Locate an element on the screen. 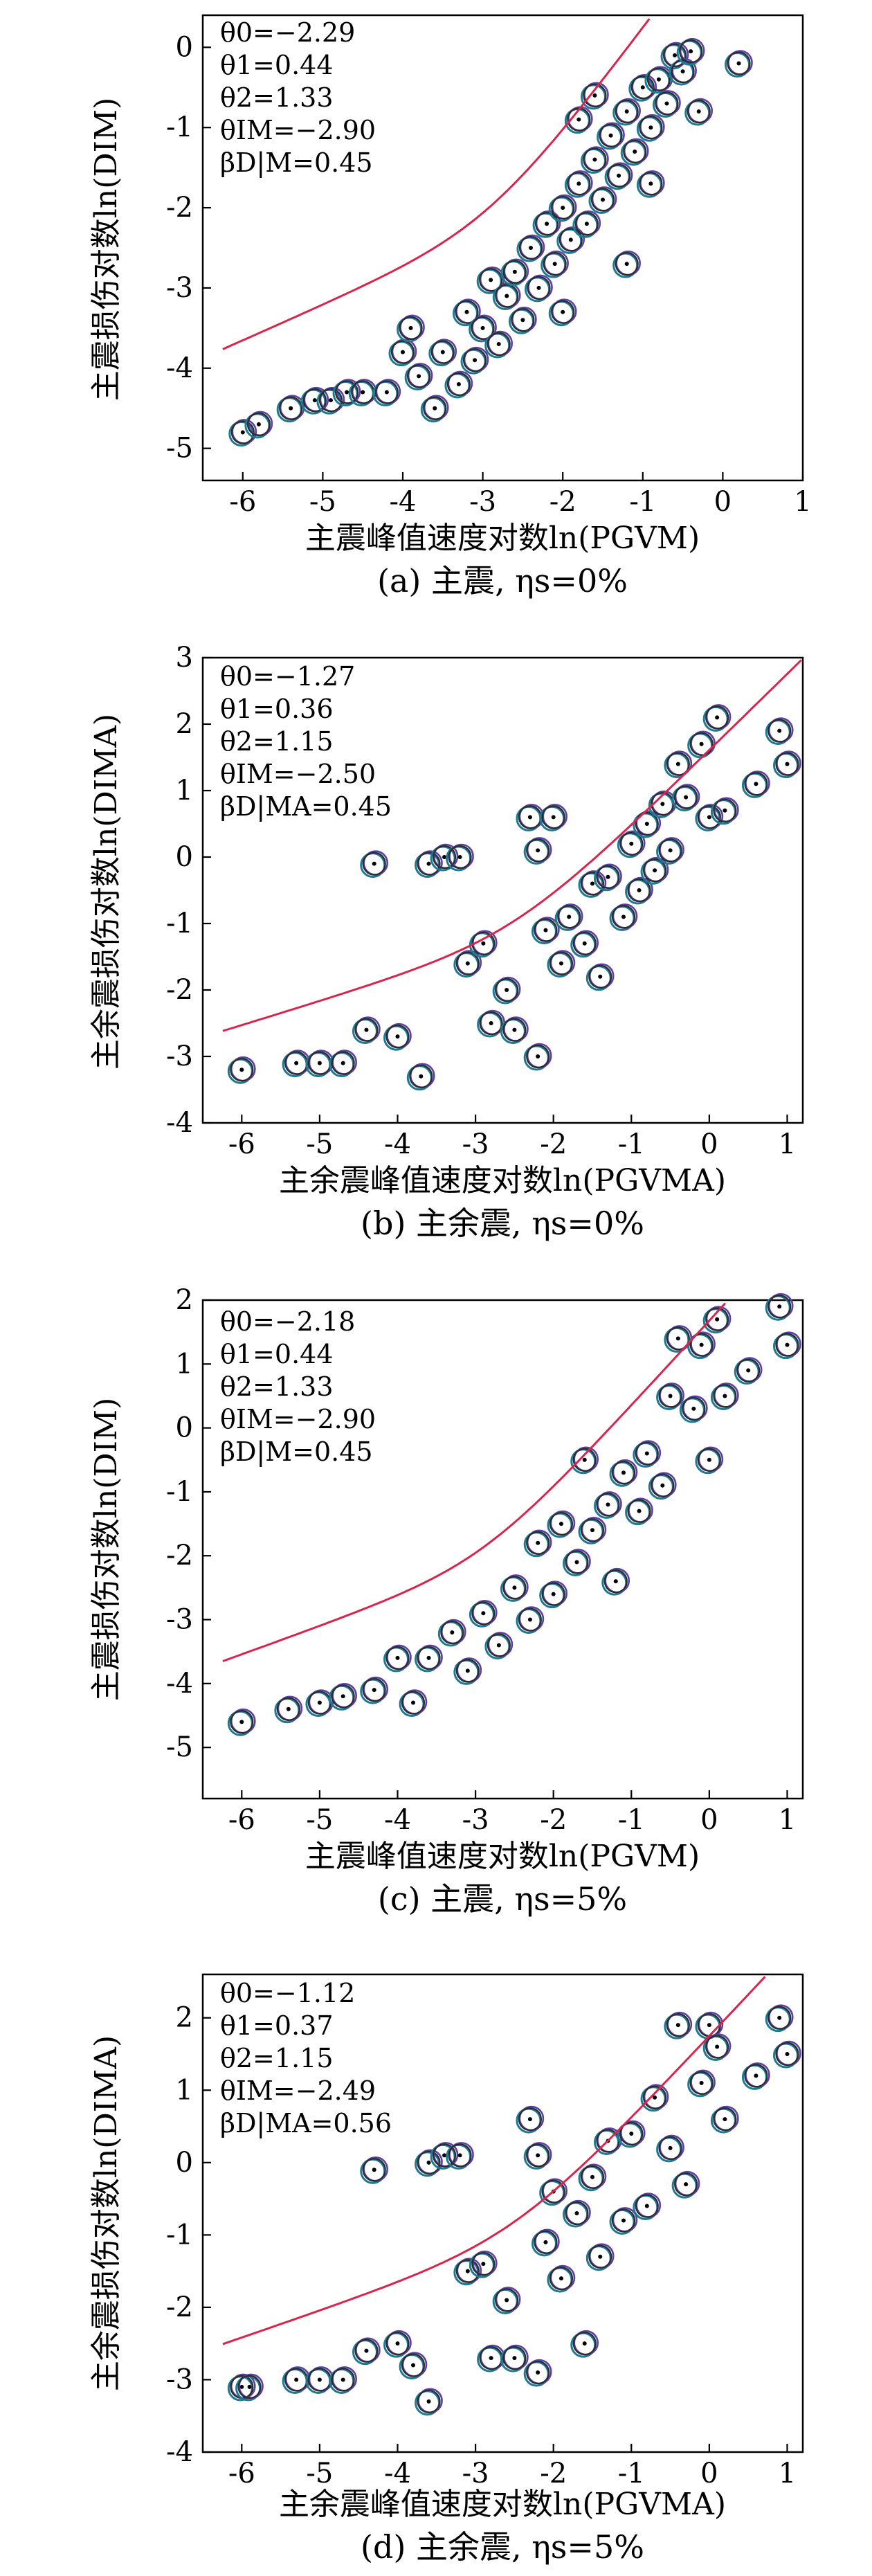 This screenshot has width=872, height=2576. y-tick-label: -4 is located at coordinates (179, 1123).